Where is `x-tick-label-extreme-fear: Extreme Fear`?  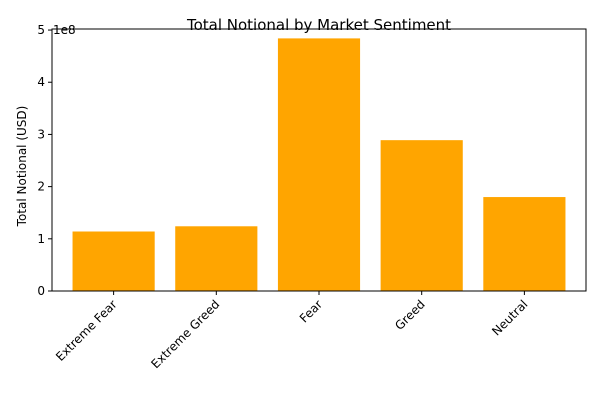 x-tick-label-extreme-fear: Extreme Fear is located at coordinates (86, 330).